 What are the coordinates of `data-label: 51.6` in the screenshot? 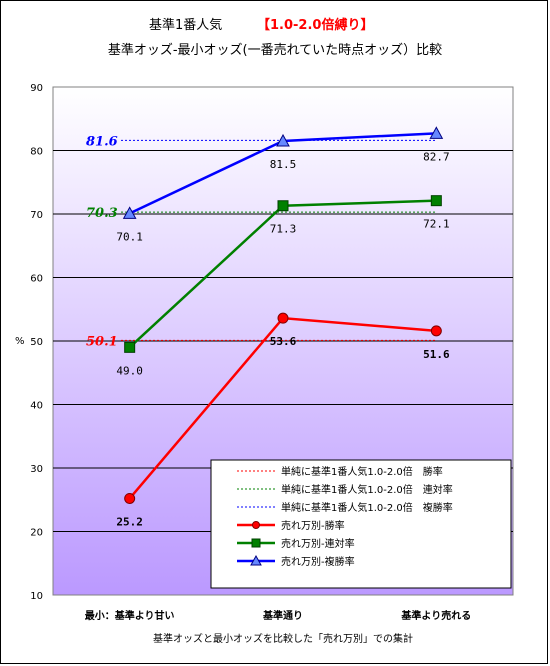 It's located at (436, 354).